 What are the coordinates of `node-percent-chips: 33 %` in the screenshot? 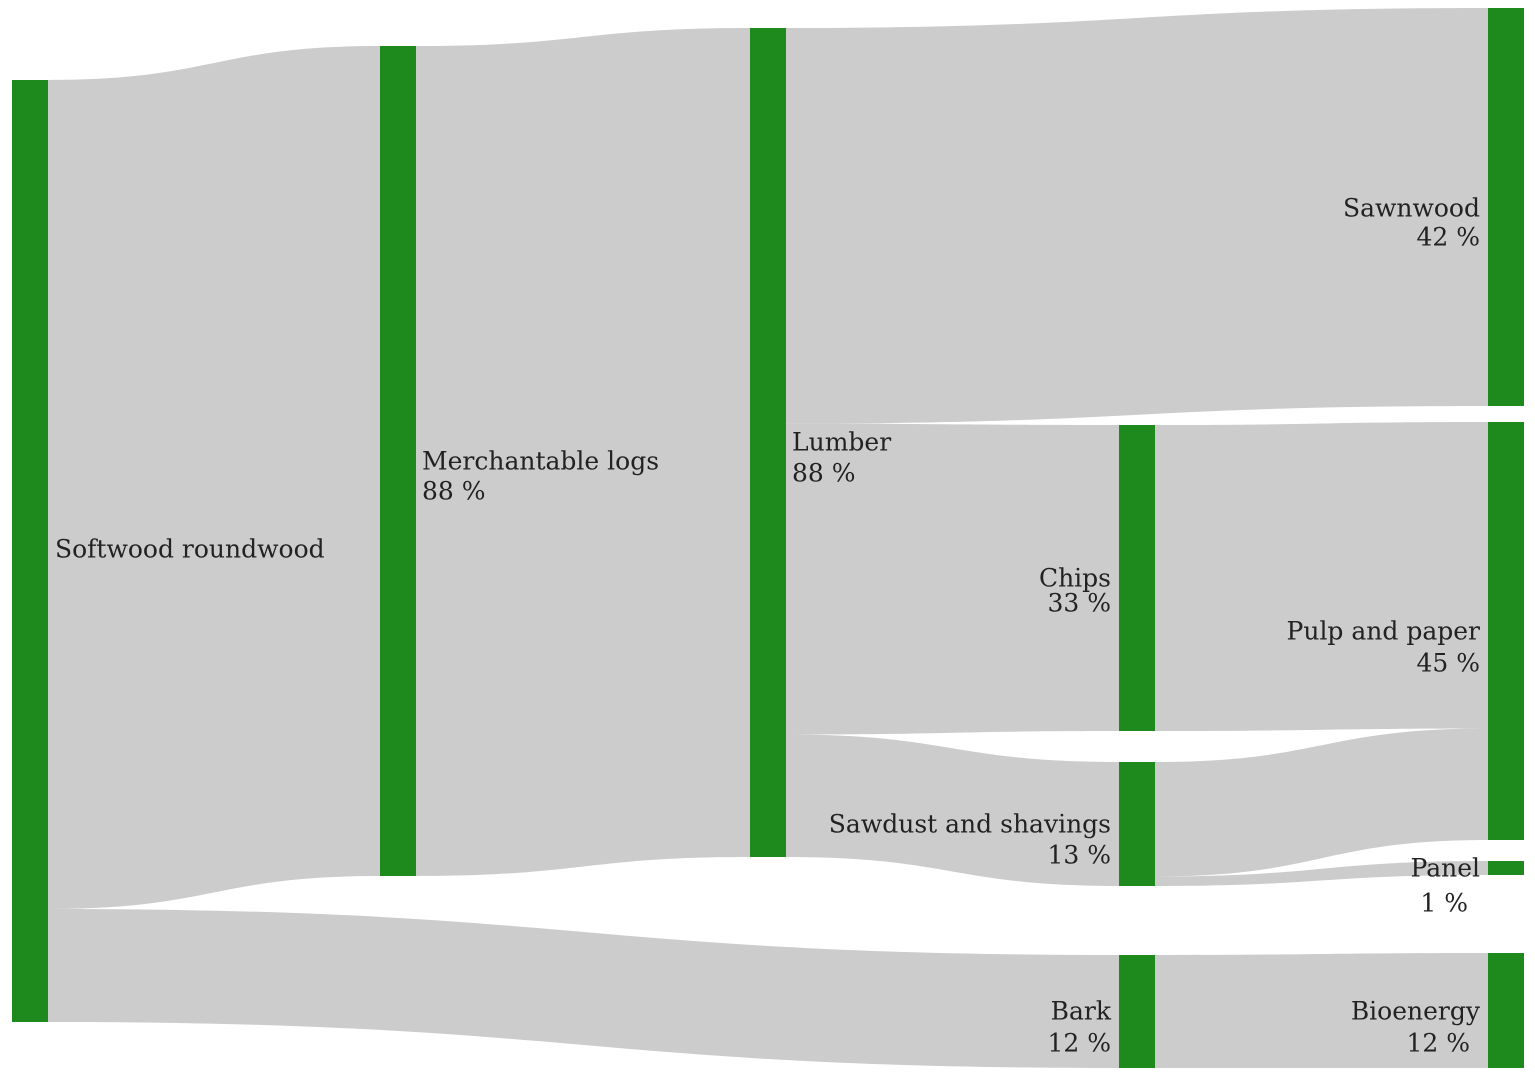 It's located at (1079, 603).